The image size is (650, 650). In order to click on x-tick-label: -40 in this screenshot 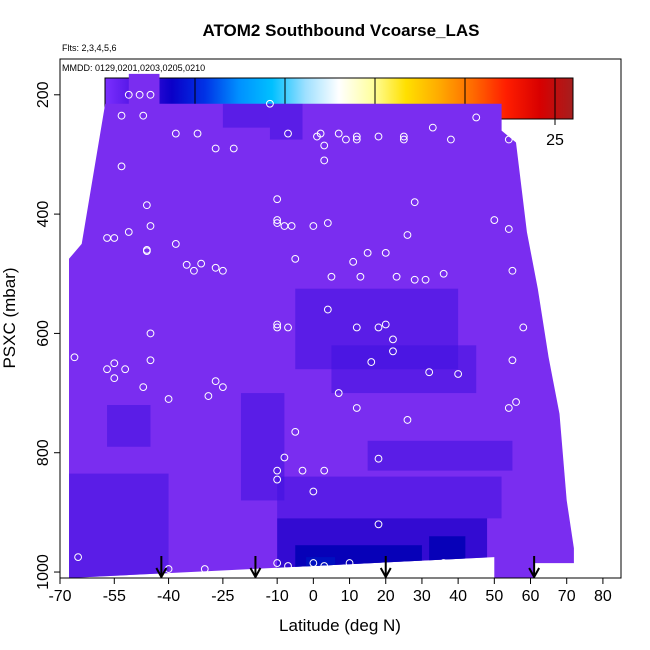, I will do `click(168, 596)`.